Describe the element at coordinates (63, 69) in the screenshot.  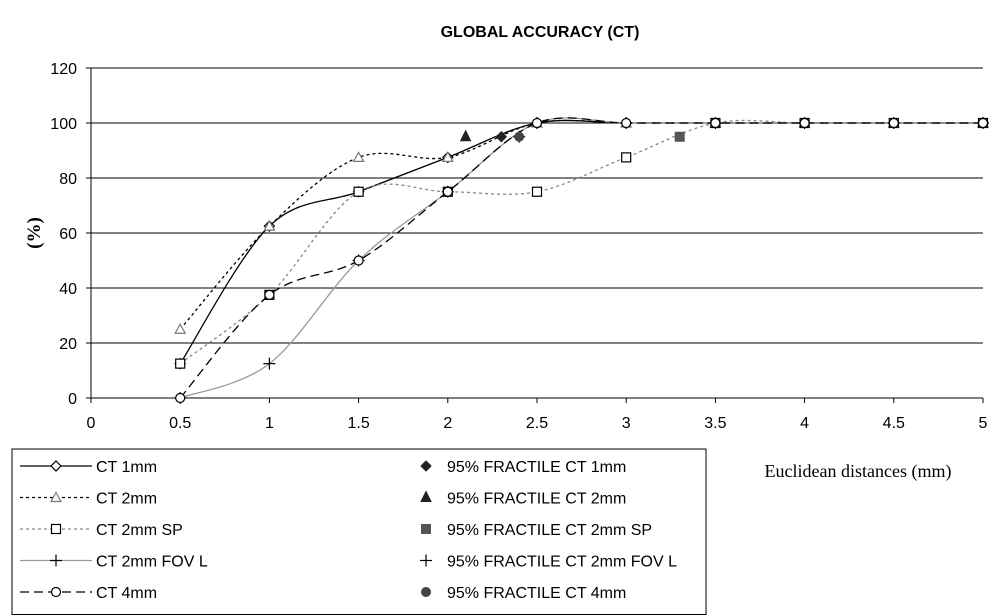
I see `y-tick-label: 120` at that location.